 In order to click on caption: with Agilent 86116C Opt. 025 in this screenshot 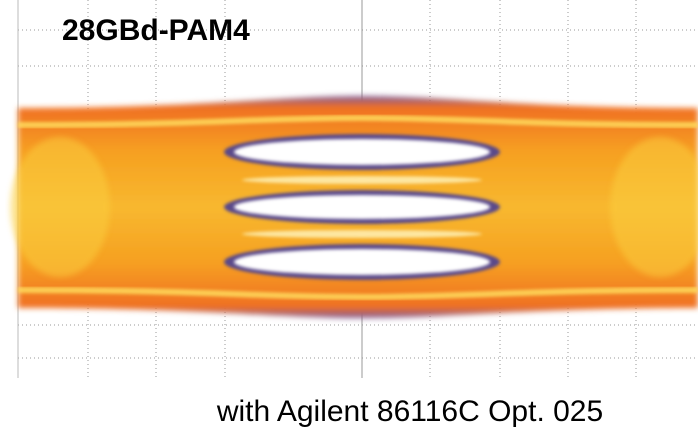, I will do `click(409, 411)`.